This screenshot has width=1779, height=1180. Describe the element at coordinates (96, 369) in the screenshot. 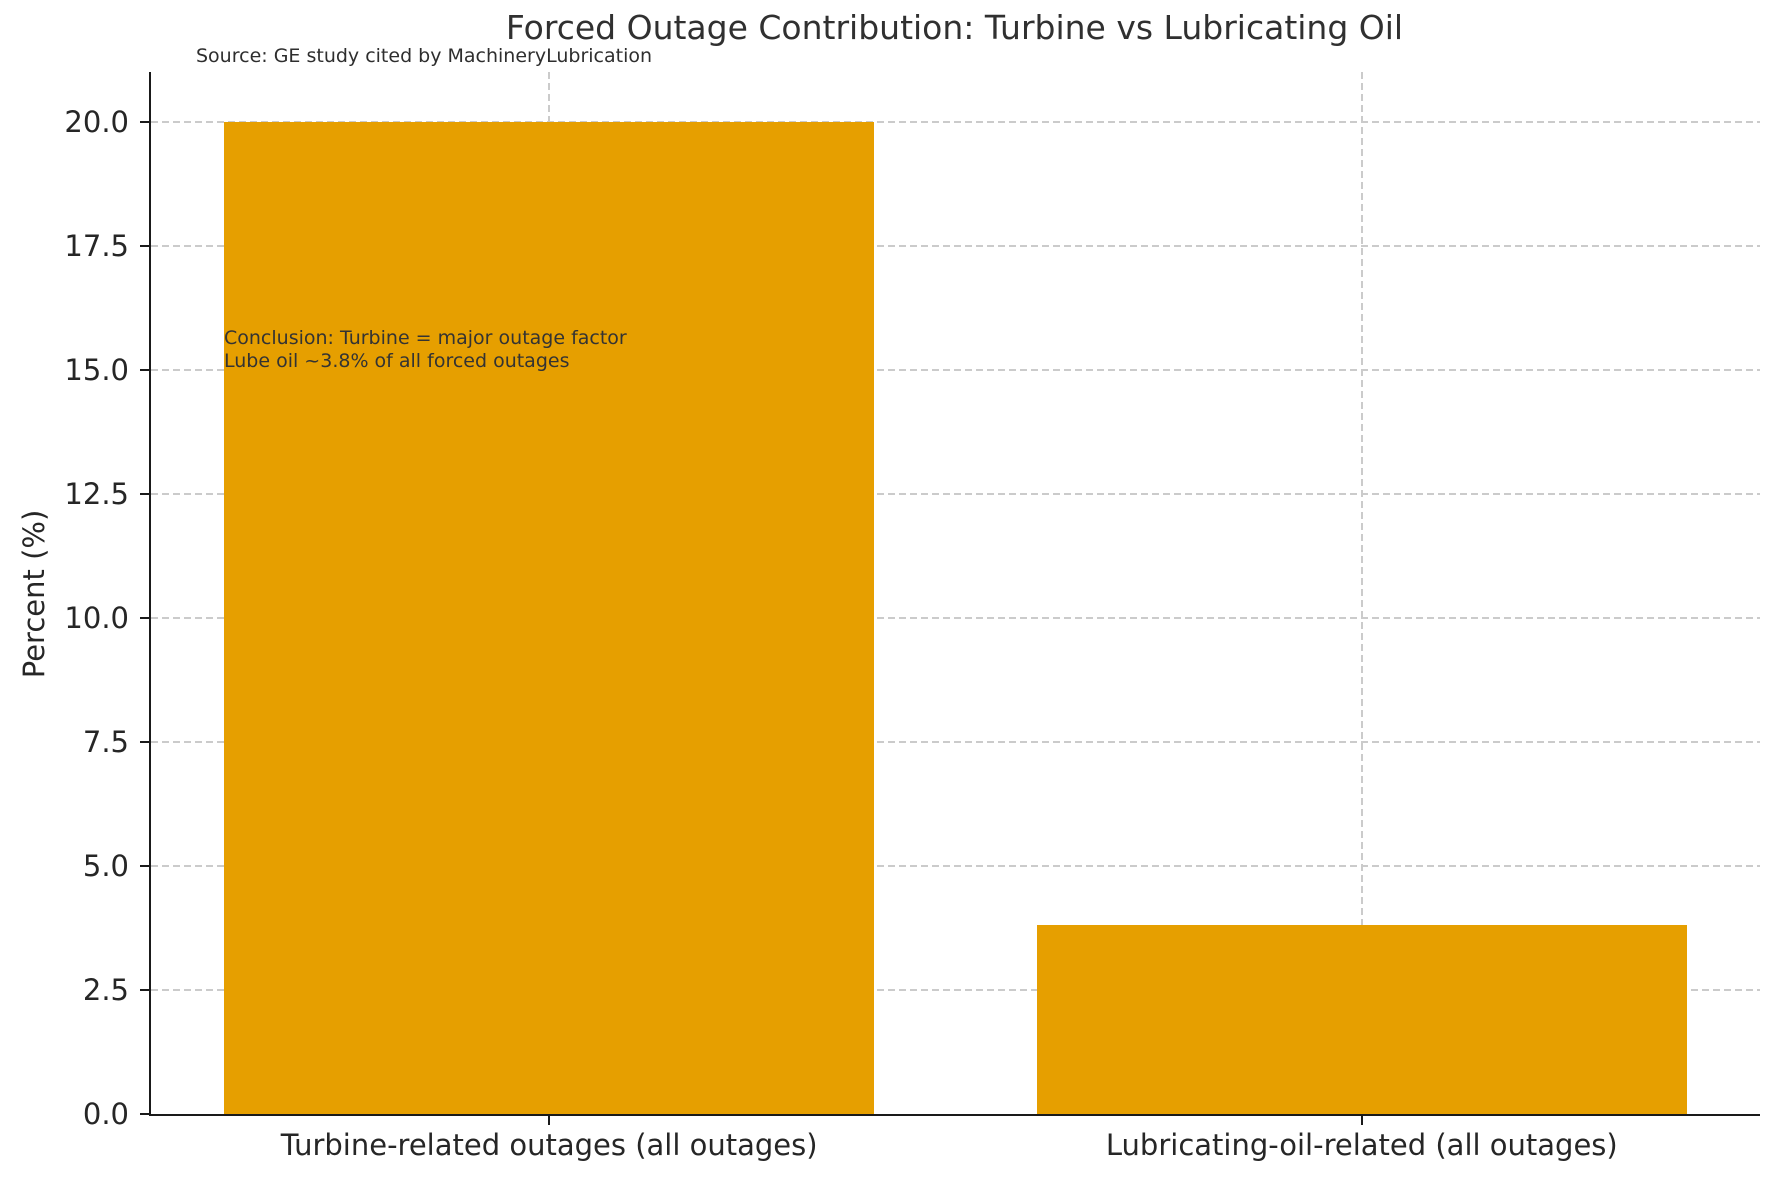

I see `y-tick-label: 15.0` at that location.